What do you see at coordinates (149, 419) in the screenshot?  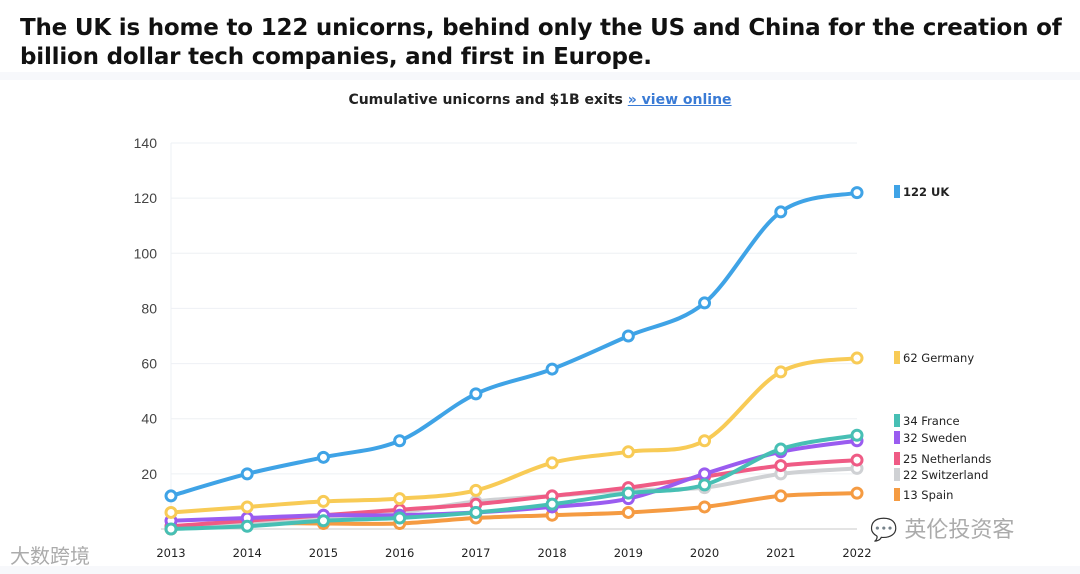 I see `y-tick-label: 40` at bounding box center [149, 419].